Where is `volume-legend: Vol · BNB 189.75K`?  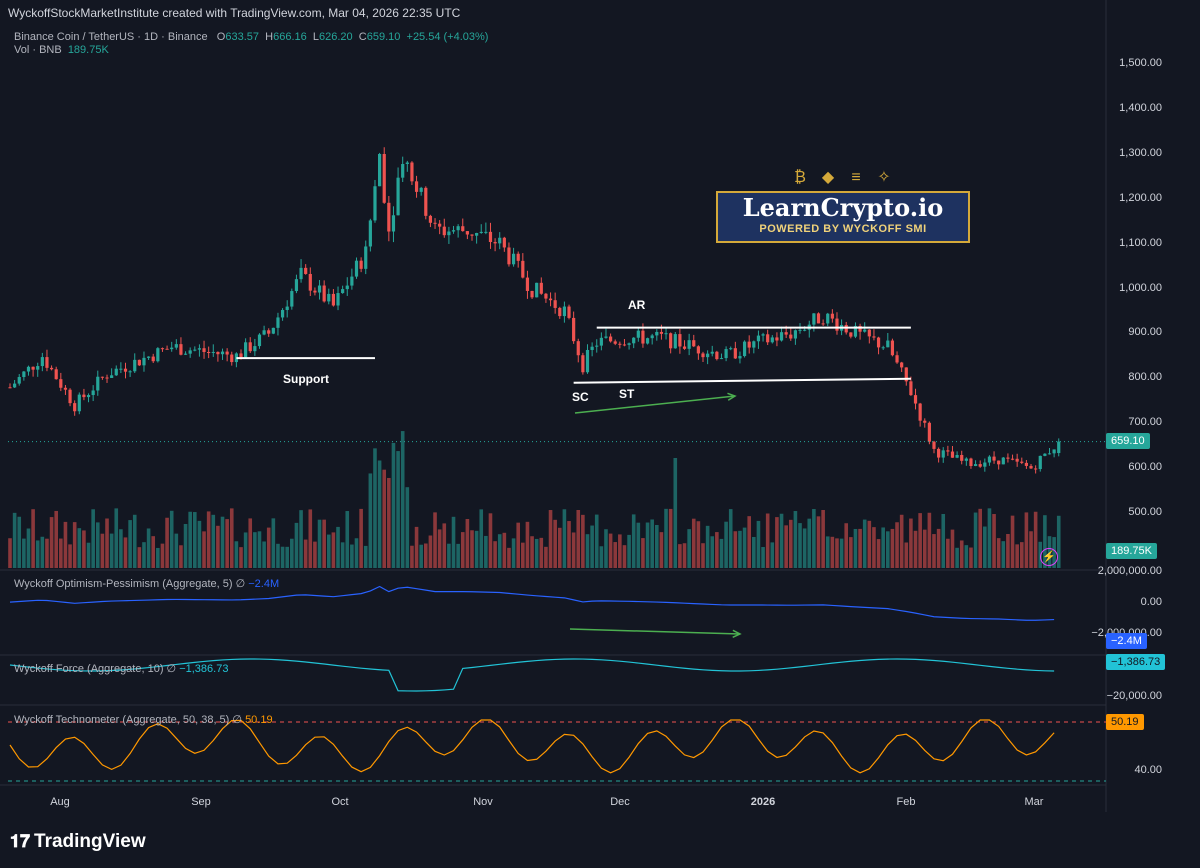 volume-legend: Vol · BNB 189.75K is located at coordinates (61, 50).